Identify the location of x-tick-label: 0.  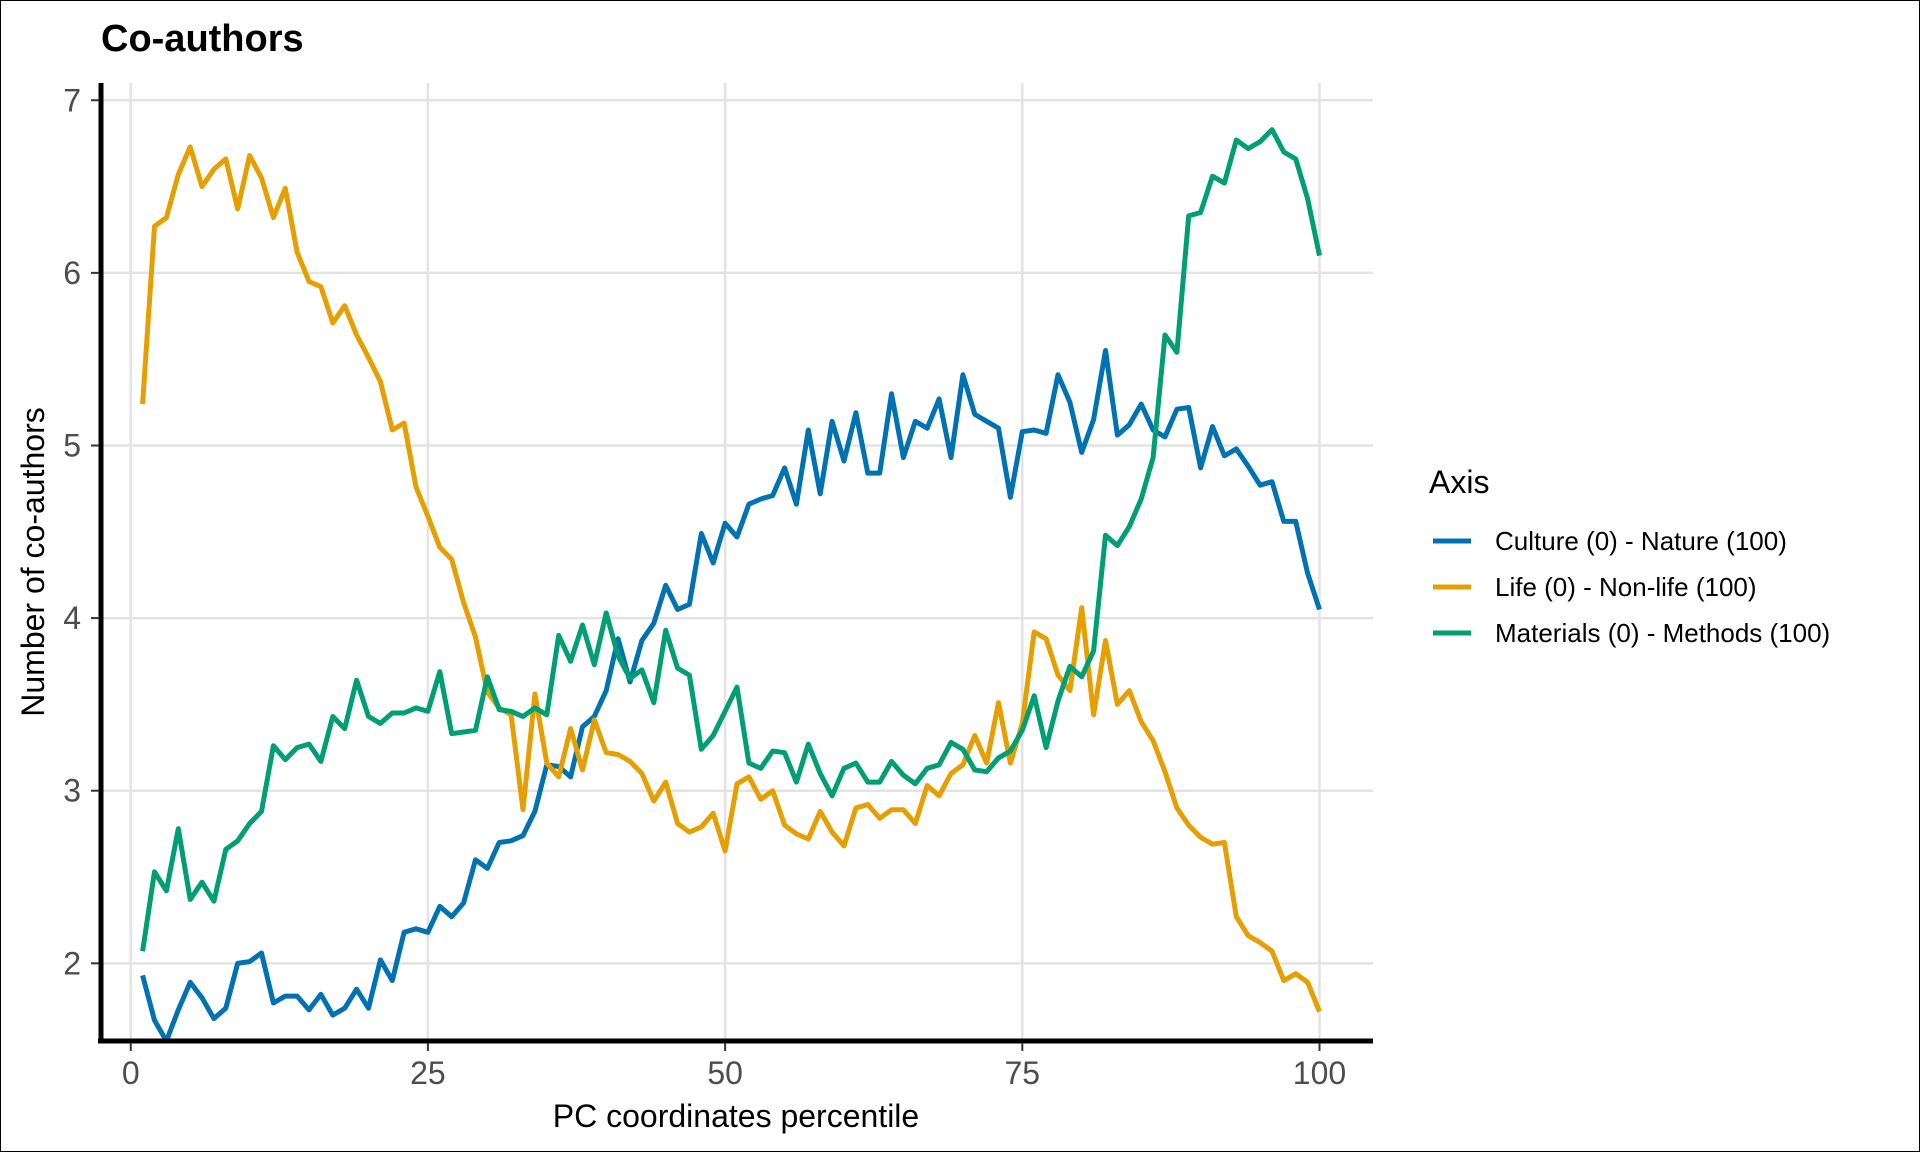
(131, 1073).